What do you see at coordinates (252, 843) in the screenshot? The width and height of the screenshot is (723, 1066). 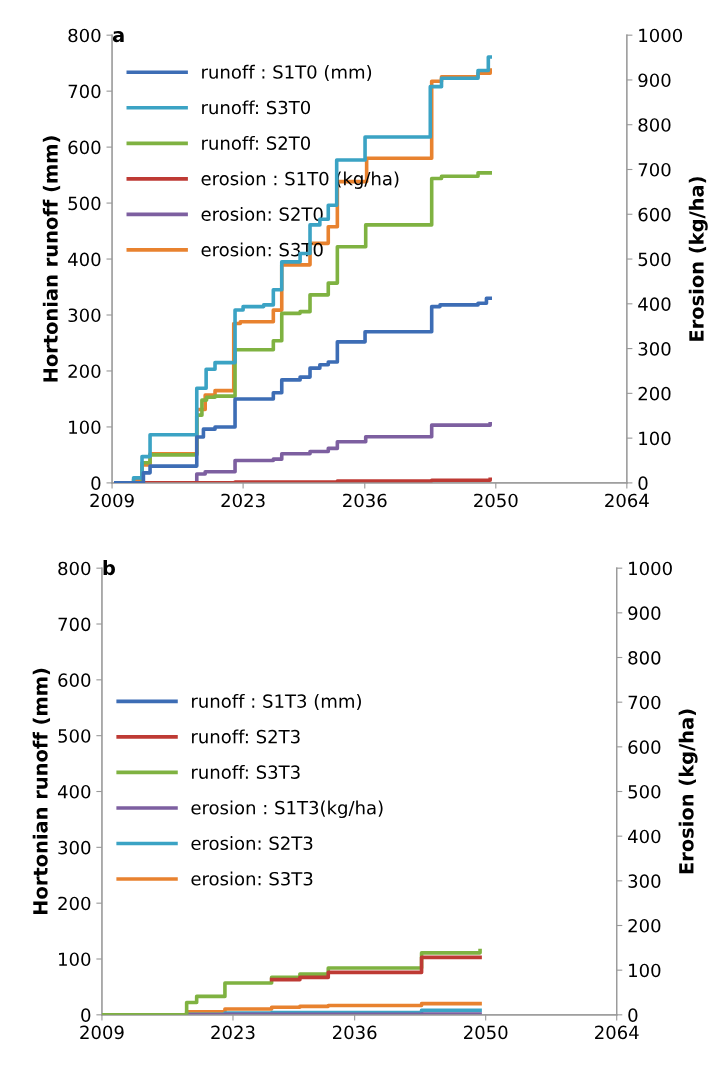 I see `legend-label: erosion: S2T3` at bounding box center [252, 843].